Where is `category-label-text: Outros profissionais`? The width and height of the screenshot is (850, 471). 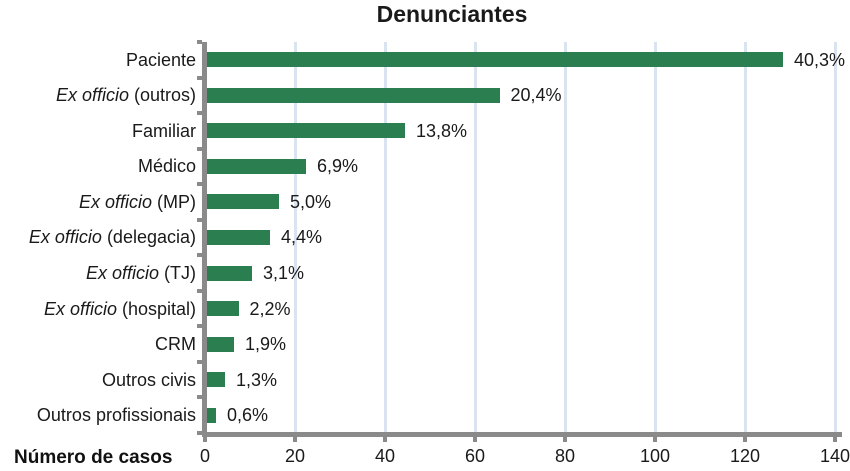 category-label-text: Outros profissionais is located at coordinates (116, 415).